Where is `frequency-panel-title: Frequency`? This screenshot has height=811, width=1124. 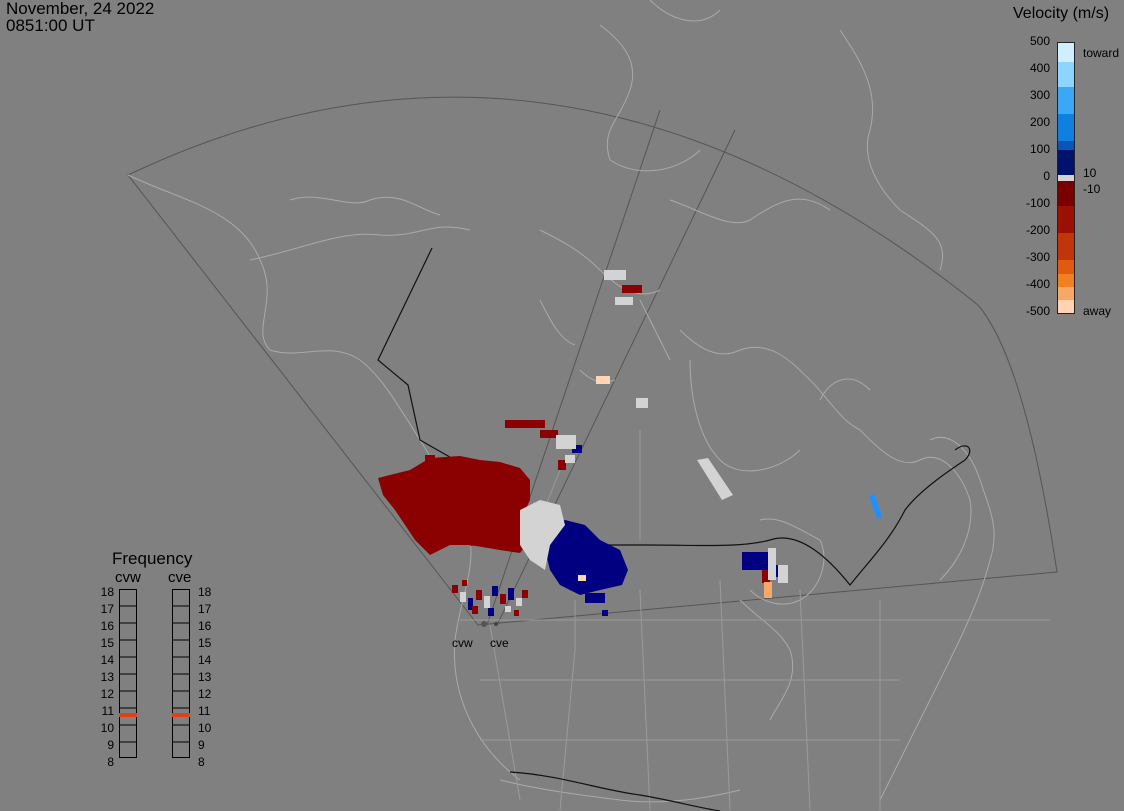
frequency-panel-title: Frequency is located at coordinates (152, 558).